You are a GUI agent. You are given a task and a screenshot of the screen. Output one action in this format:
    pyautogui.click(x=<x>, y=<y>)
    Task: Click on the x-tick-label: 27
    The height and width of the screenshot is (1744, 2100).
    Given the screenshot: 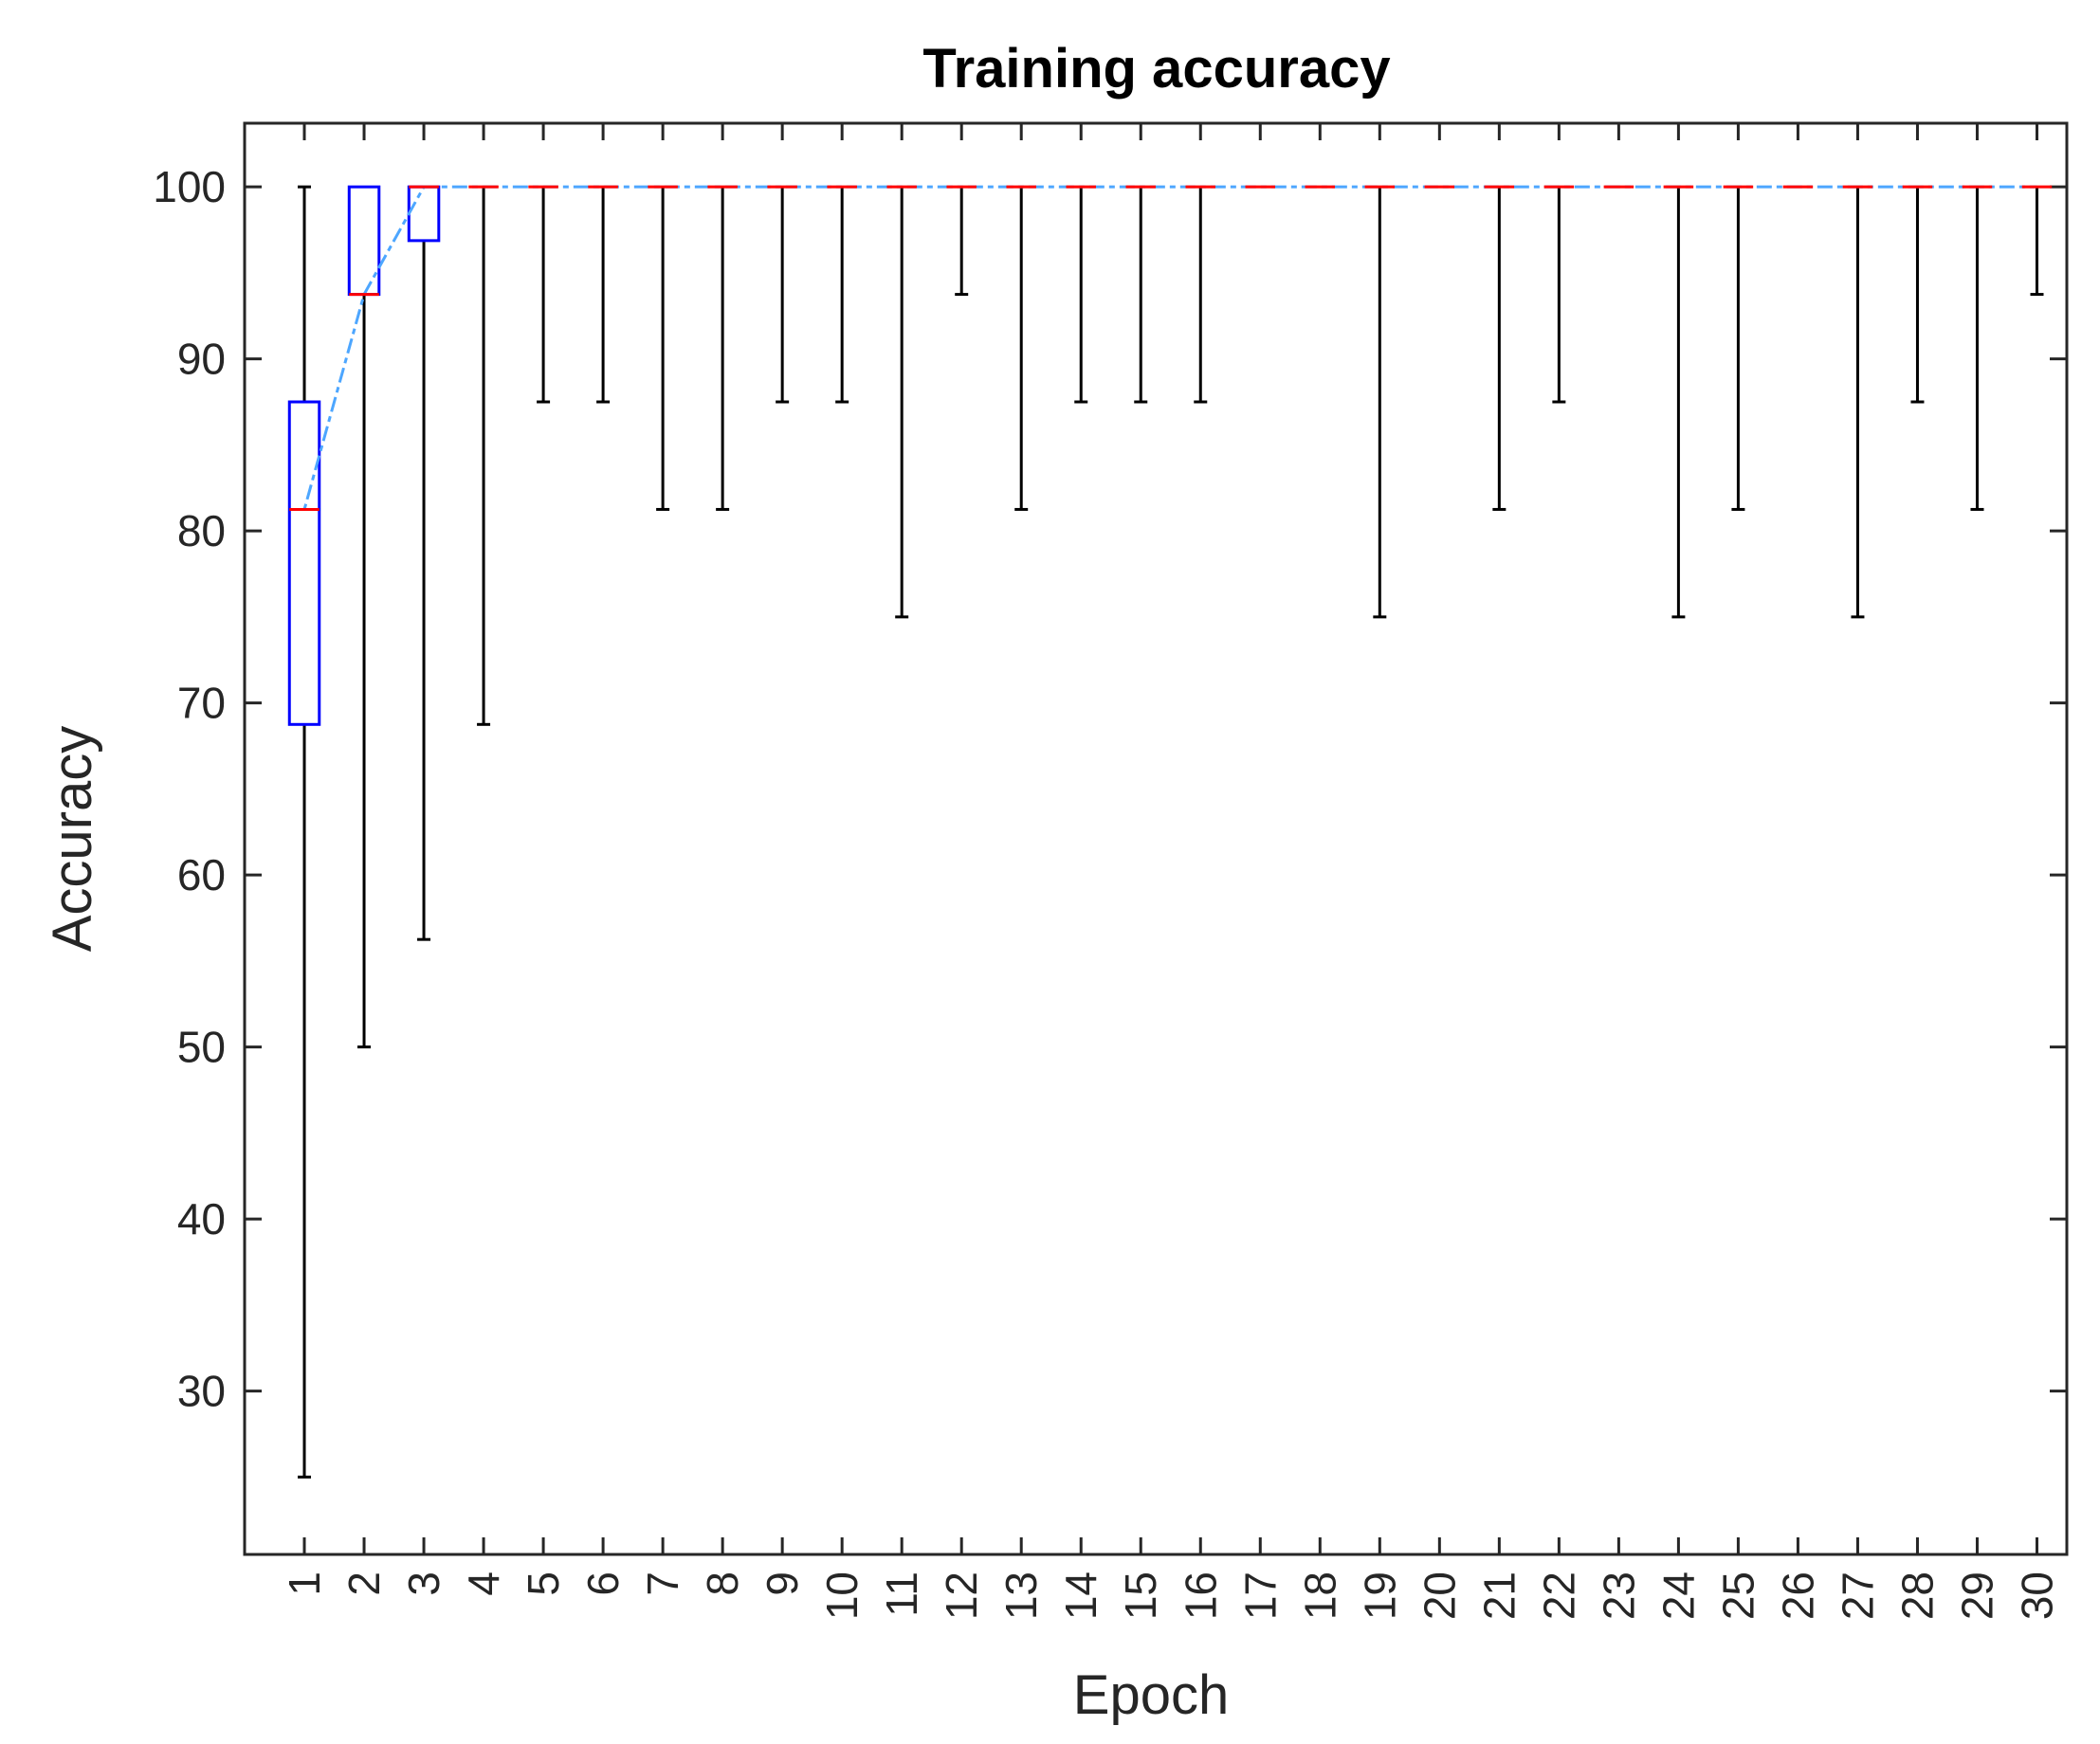 What is the action you would take?
    pyautogui.click(x=1857, y=1595)
    